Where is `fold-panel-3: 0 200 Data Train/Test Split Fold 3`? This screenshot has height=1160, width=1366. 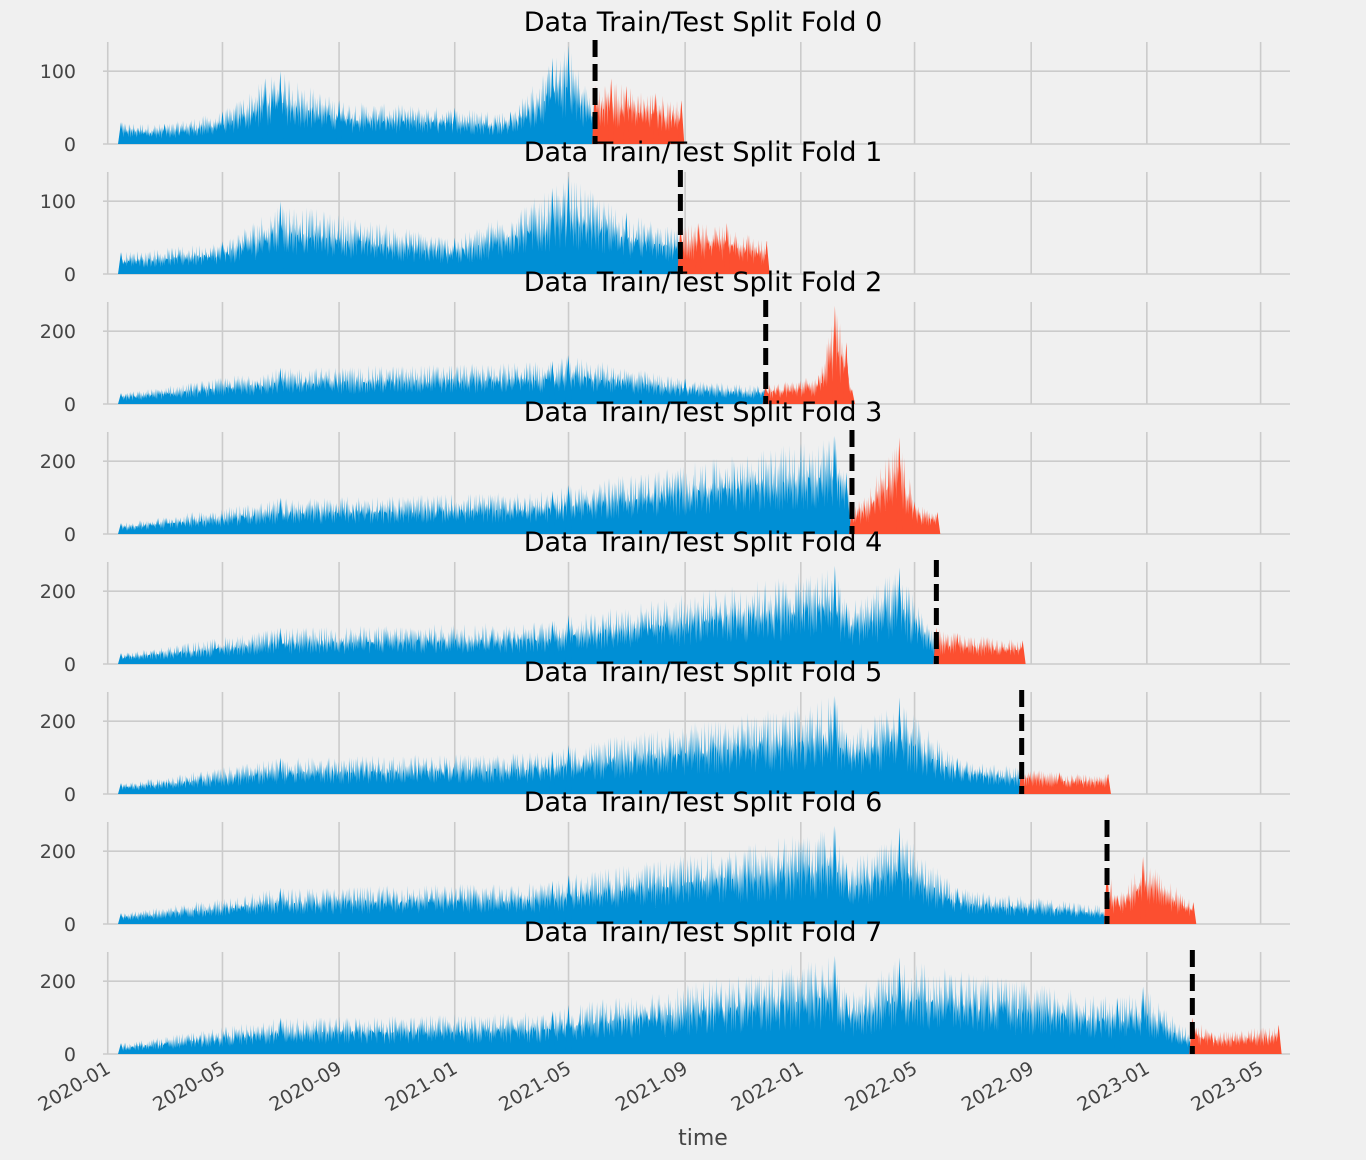 fold-panel-3: 0 200 Data Train/Test Split Fold 3 is located at coordinates (665, 471).